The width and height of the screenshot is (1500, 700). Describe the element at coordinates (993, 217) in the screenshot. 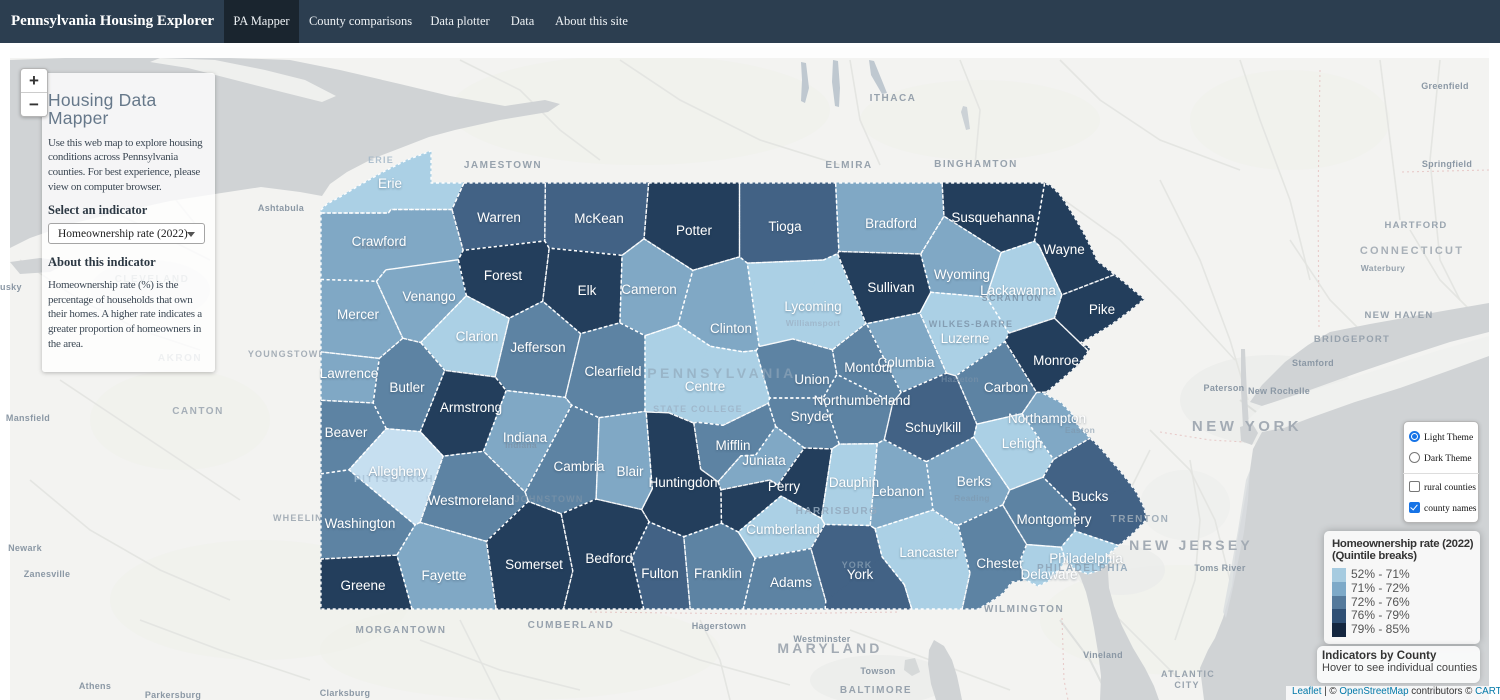

I see `svg-text: Susquehanna` at that location.